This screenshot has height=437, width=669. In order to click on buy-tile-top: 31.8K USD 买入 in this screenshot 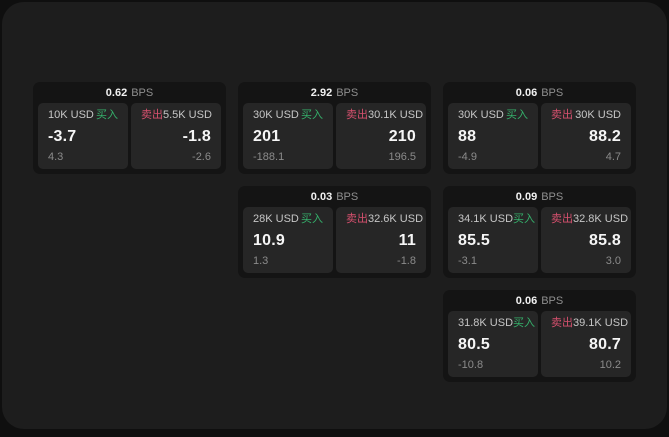, I will do `click(496, 323)`.